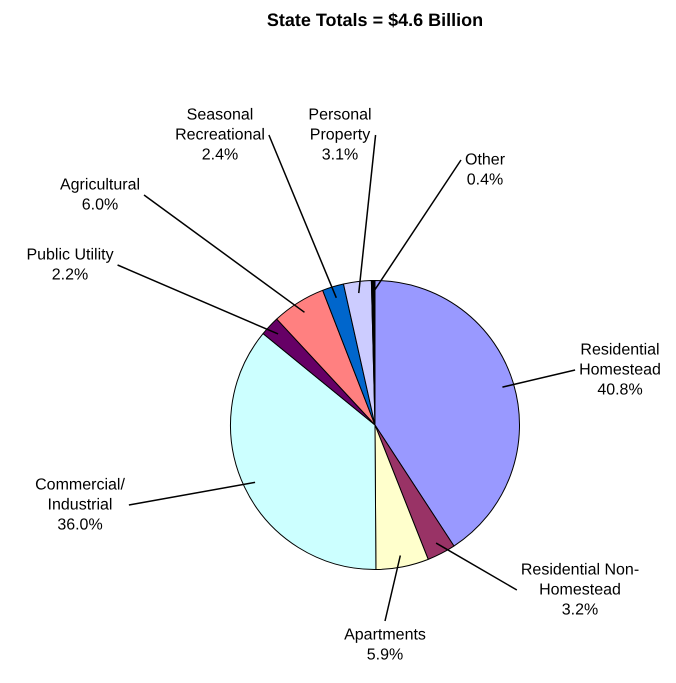 The width and height of the screenshot is (676, 683). What do you see at coordinates (580, 579) in the screenshot?
I see `slice-label: Residential Non-Homestead` at bounding box center [580, 579].